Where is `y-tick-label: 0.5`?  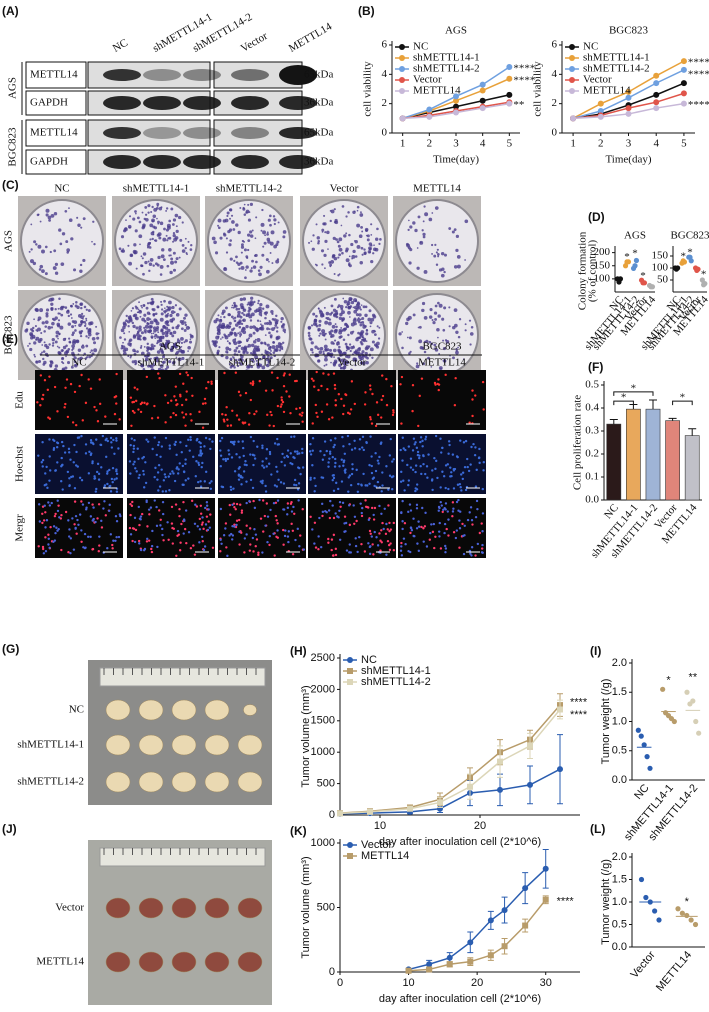 y-tick-label: 0.5 is located at coordinates (592, 385).